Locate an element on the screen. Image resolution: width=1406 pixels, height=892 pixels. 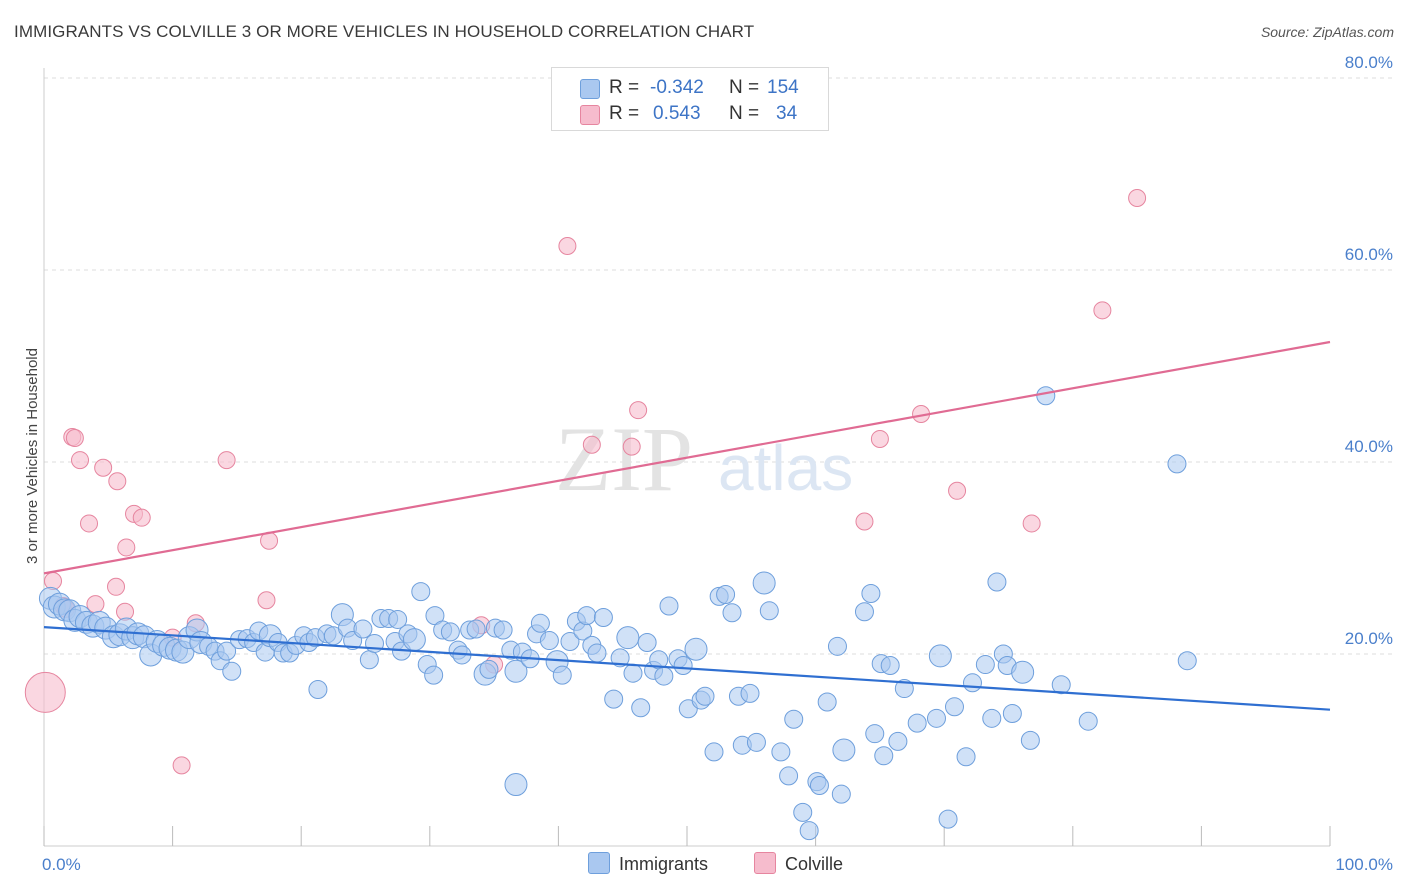
r-label: R = is located at coordinates (624, 87).